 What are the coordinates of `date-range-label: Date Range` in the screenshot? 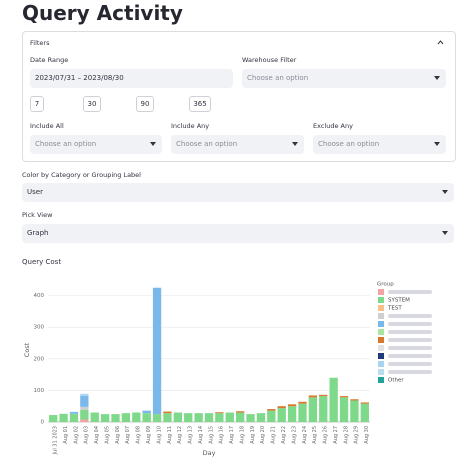 It's located at (49, 60).